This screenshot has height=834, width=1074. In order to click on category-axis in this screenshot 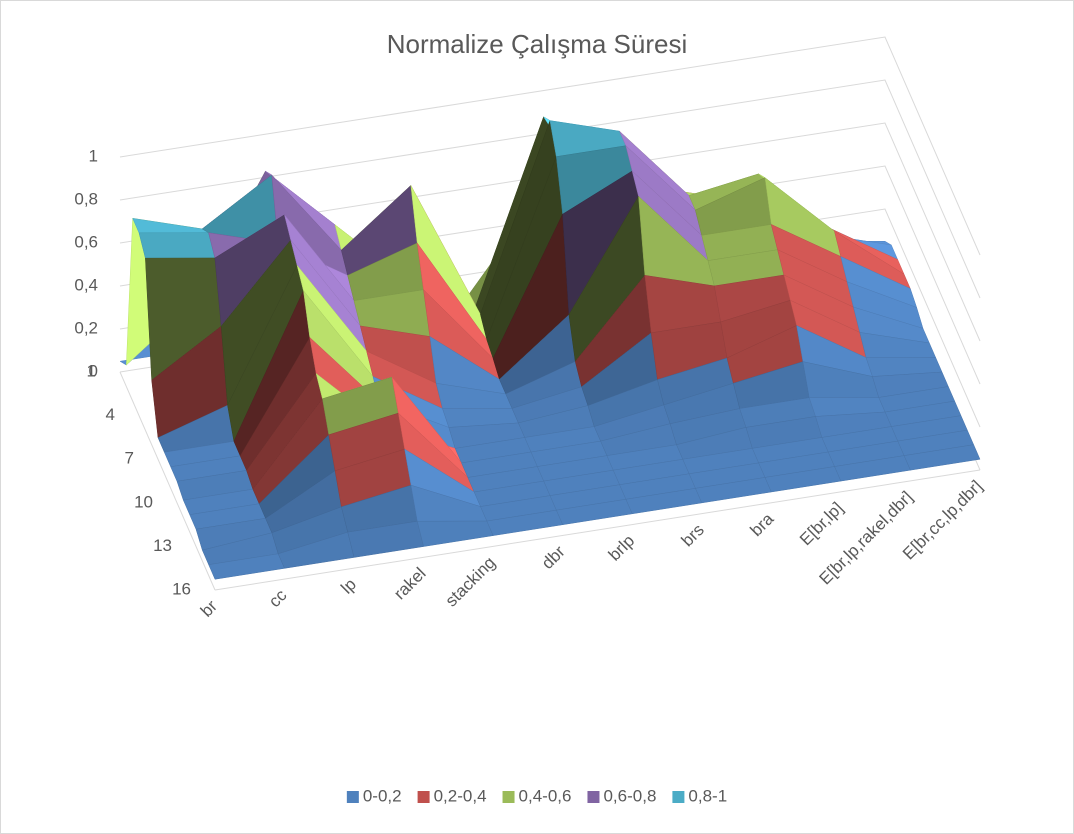, I will do `click(597, 530)`.